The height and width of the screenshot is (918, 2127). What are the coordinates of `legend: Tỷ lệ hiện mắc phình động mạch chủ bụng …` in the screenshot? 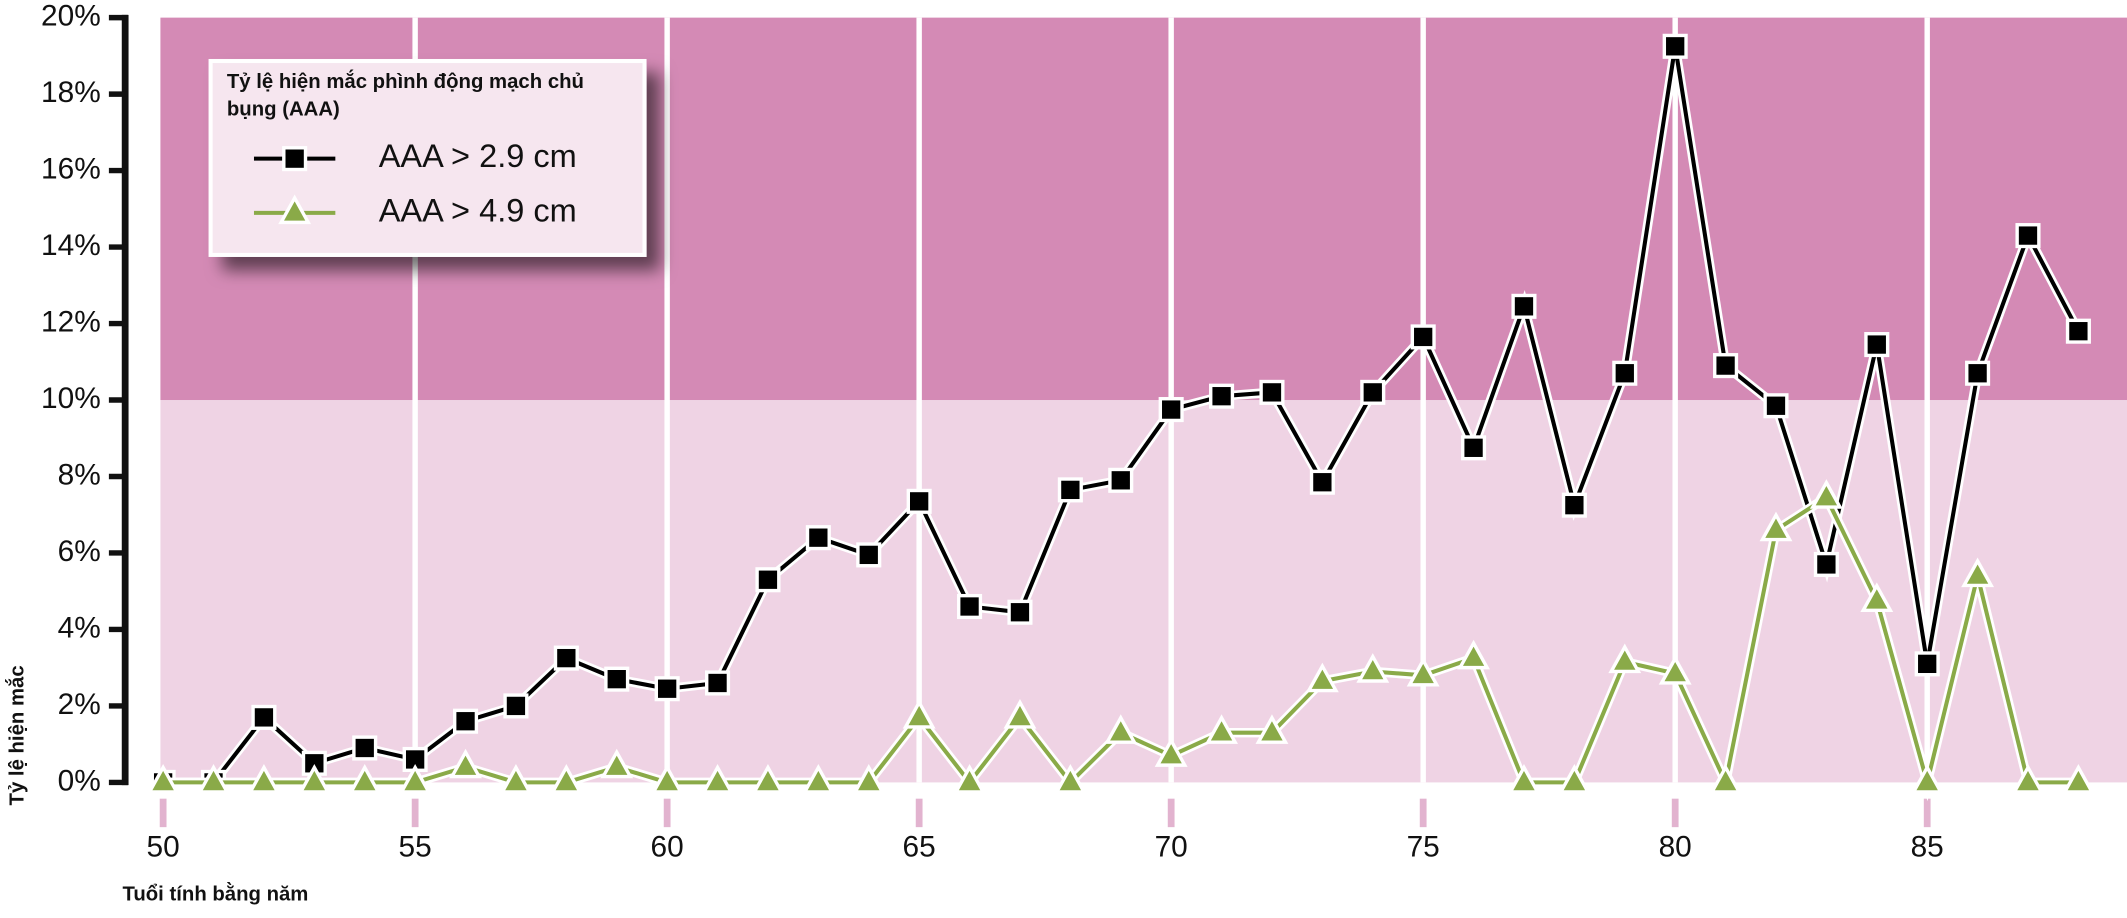 It's located at (427, 157).